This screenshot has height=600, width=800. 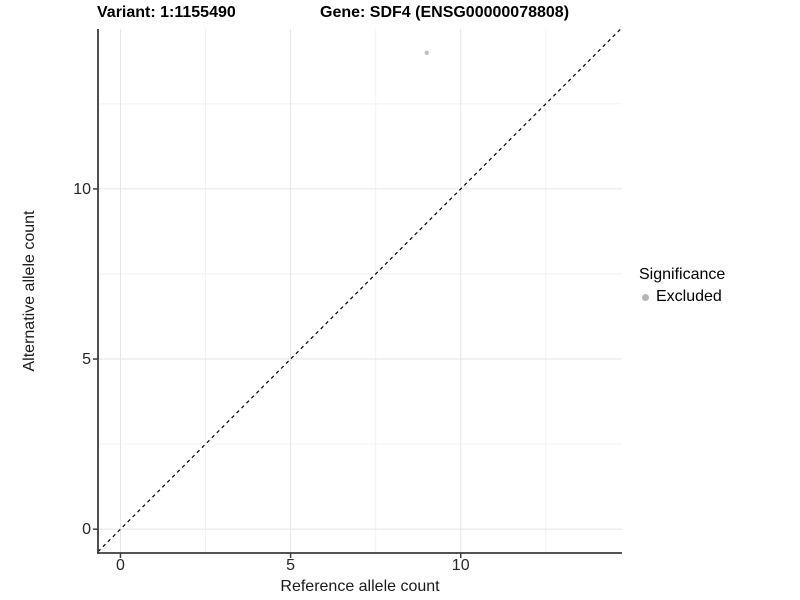 I want to click on legend-title: Significance, so click(x=682, y=274).